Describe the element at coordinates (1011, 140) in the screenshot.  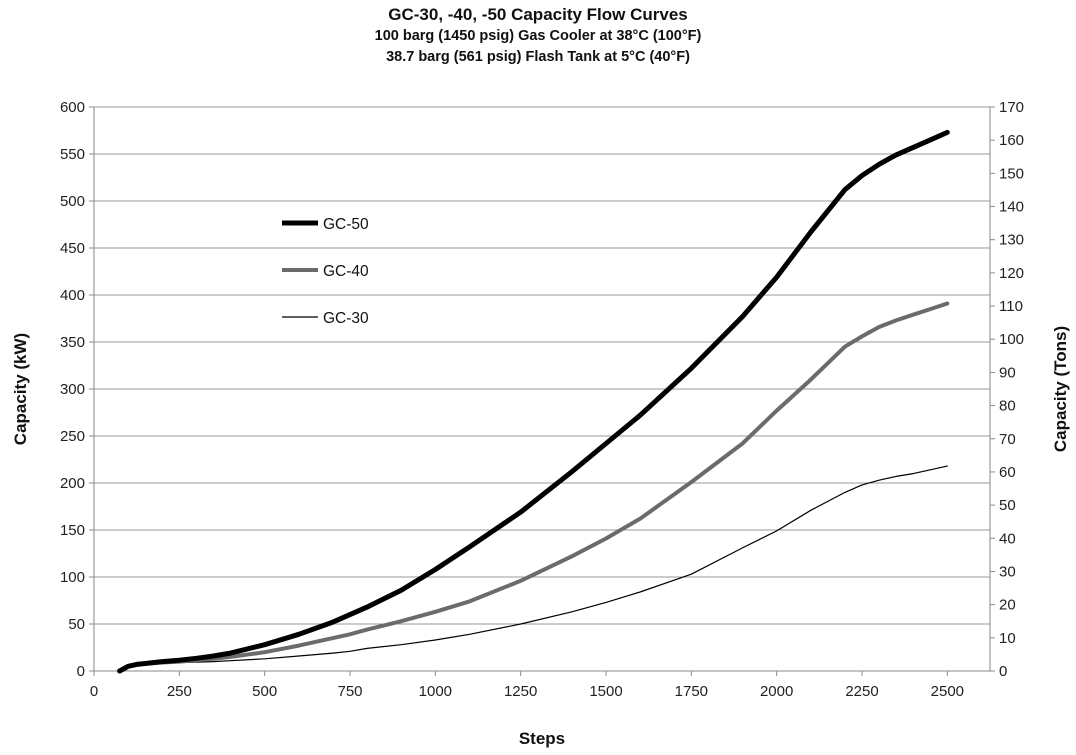
I see `y2-tick-label: 160` at that location.